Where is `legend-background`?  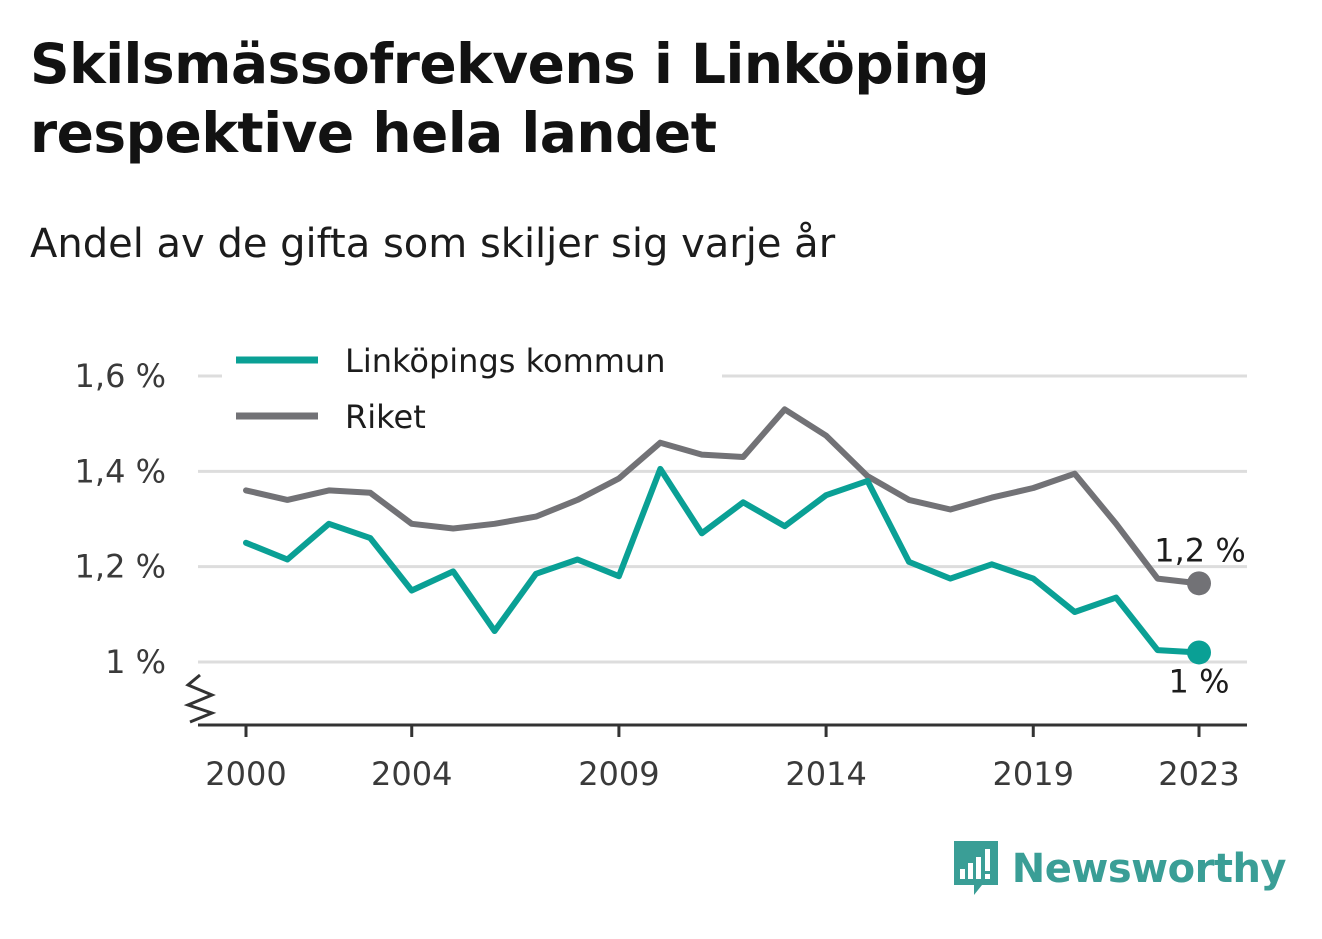
legend-background is located at coordinates (472, 390).